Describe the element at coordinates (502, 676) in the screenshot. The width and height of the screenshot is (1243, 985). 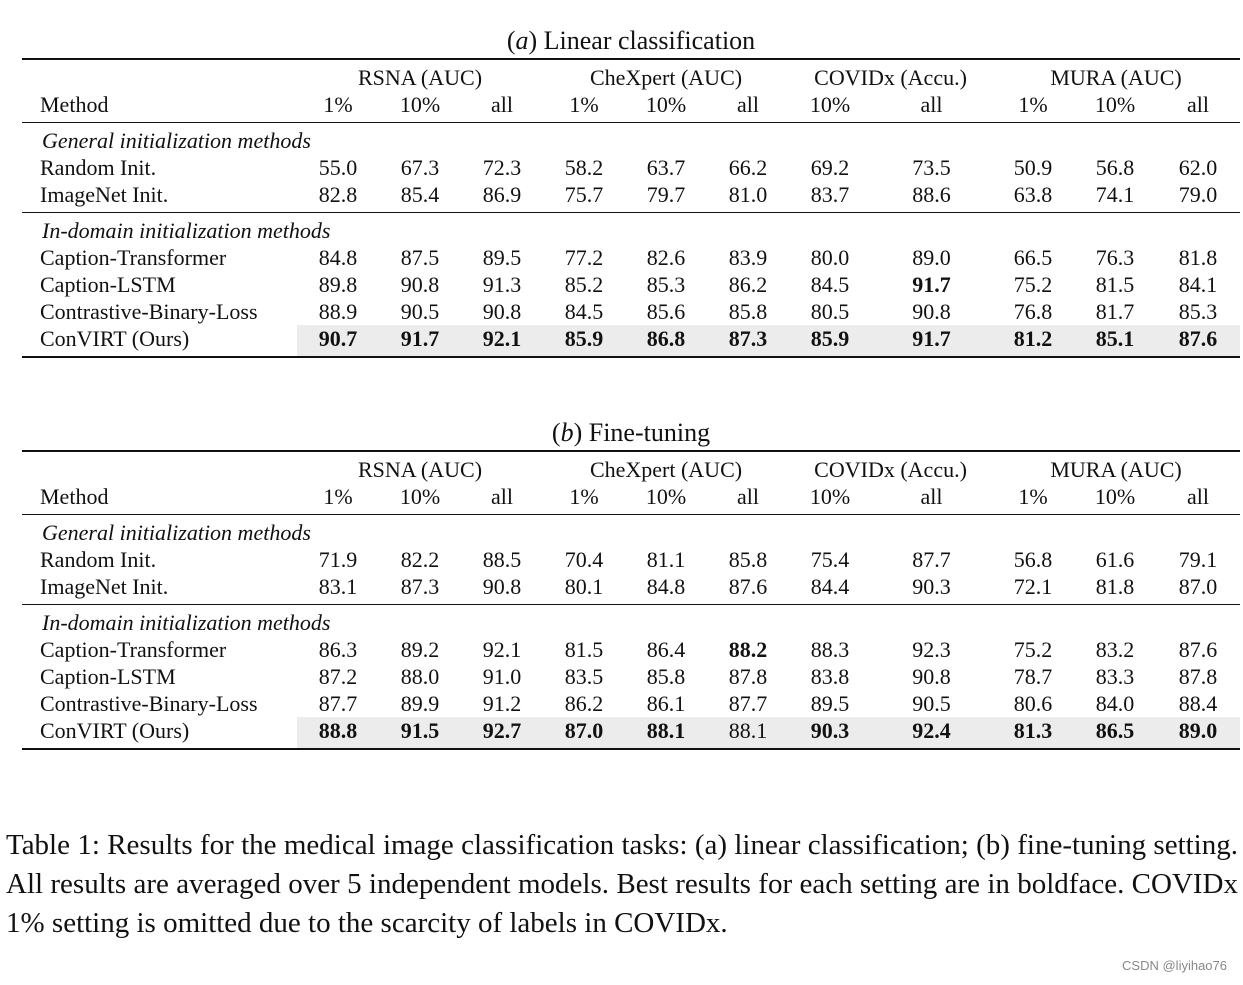
I see `table-cell: 91.0` at that location.